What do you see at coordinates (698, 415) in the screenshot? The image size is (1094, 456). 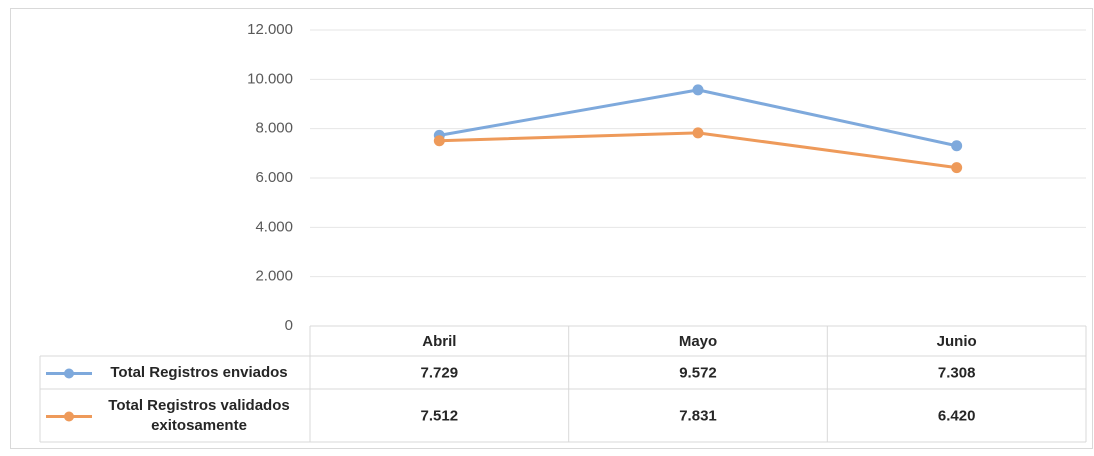 I see `table-value: 7.831` at bounding box center [698, 415].